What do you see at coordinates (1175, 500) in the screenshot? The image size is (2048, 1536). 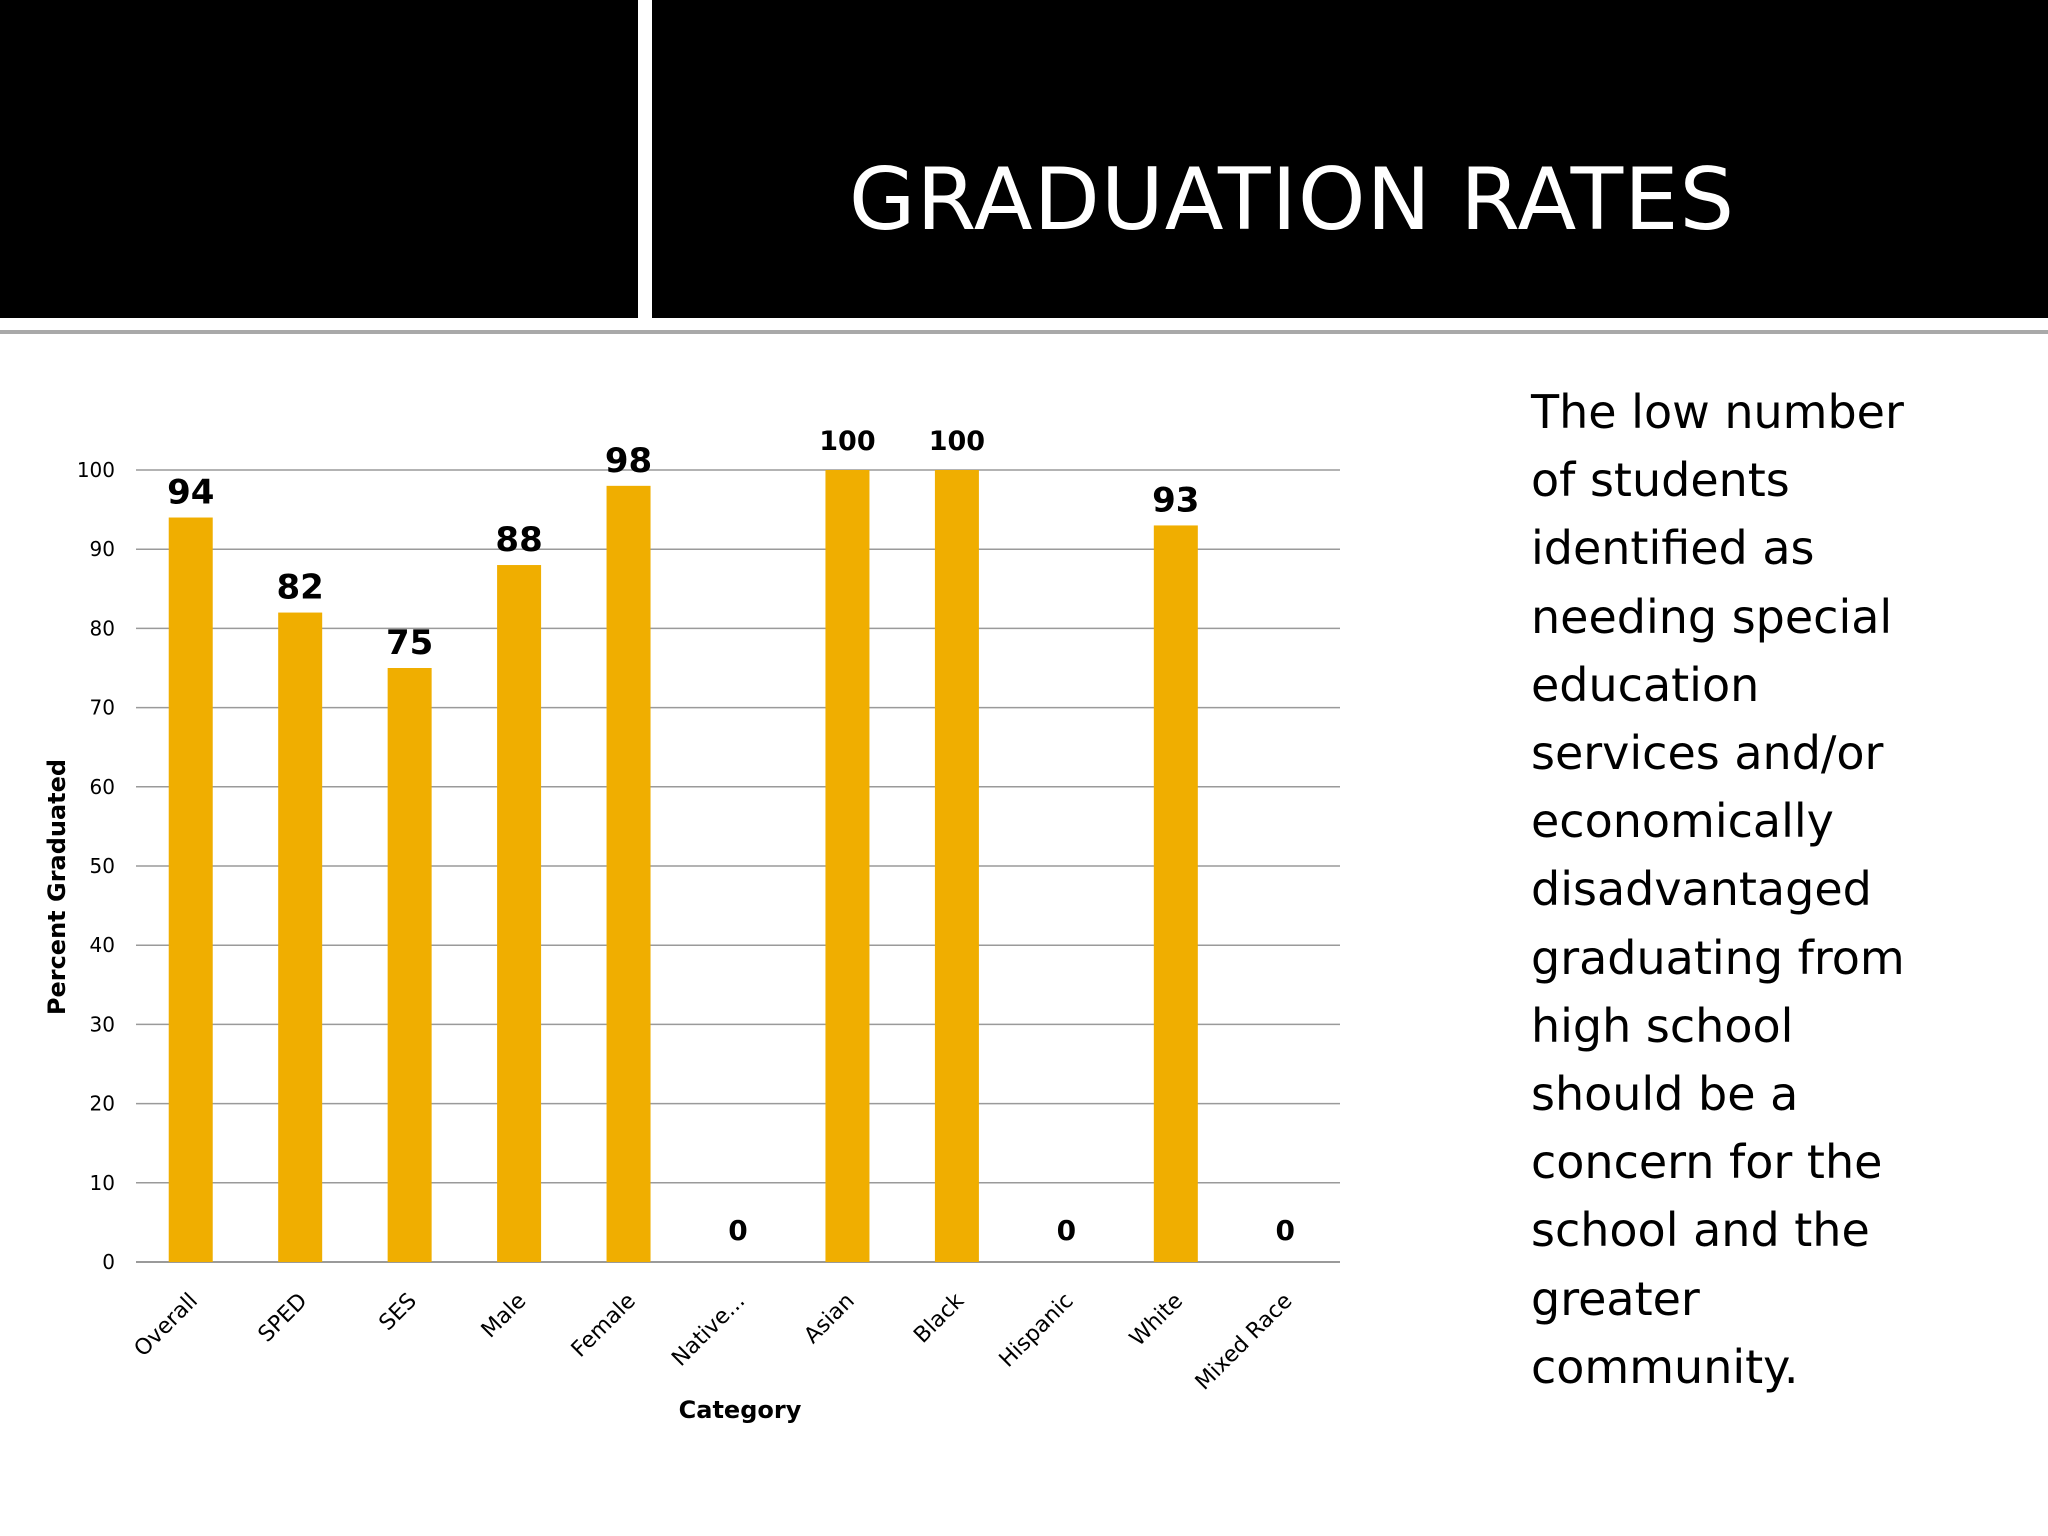 I see `data-label: 93` at bounding box center [1175, 500].